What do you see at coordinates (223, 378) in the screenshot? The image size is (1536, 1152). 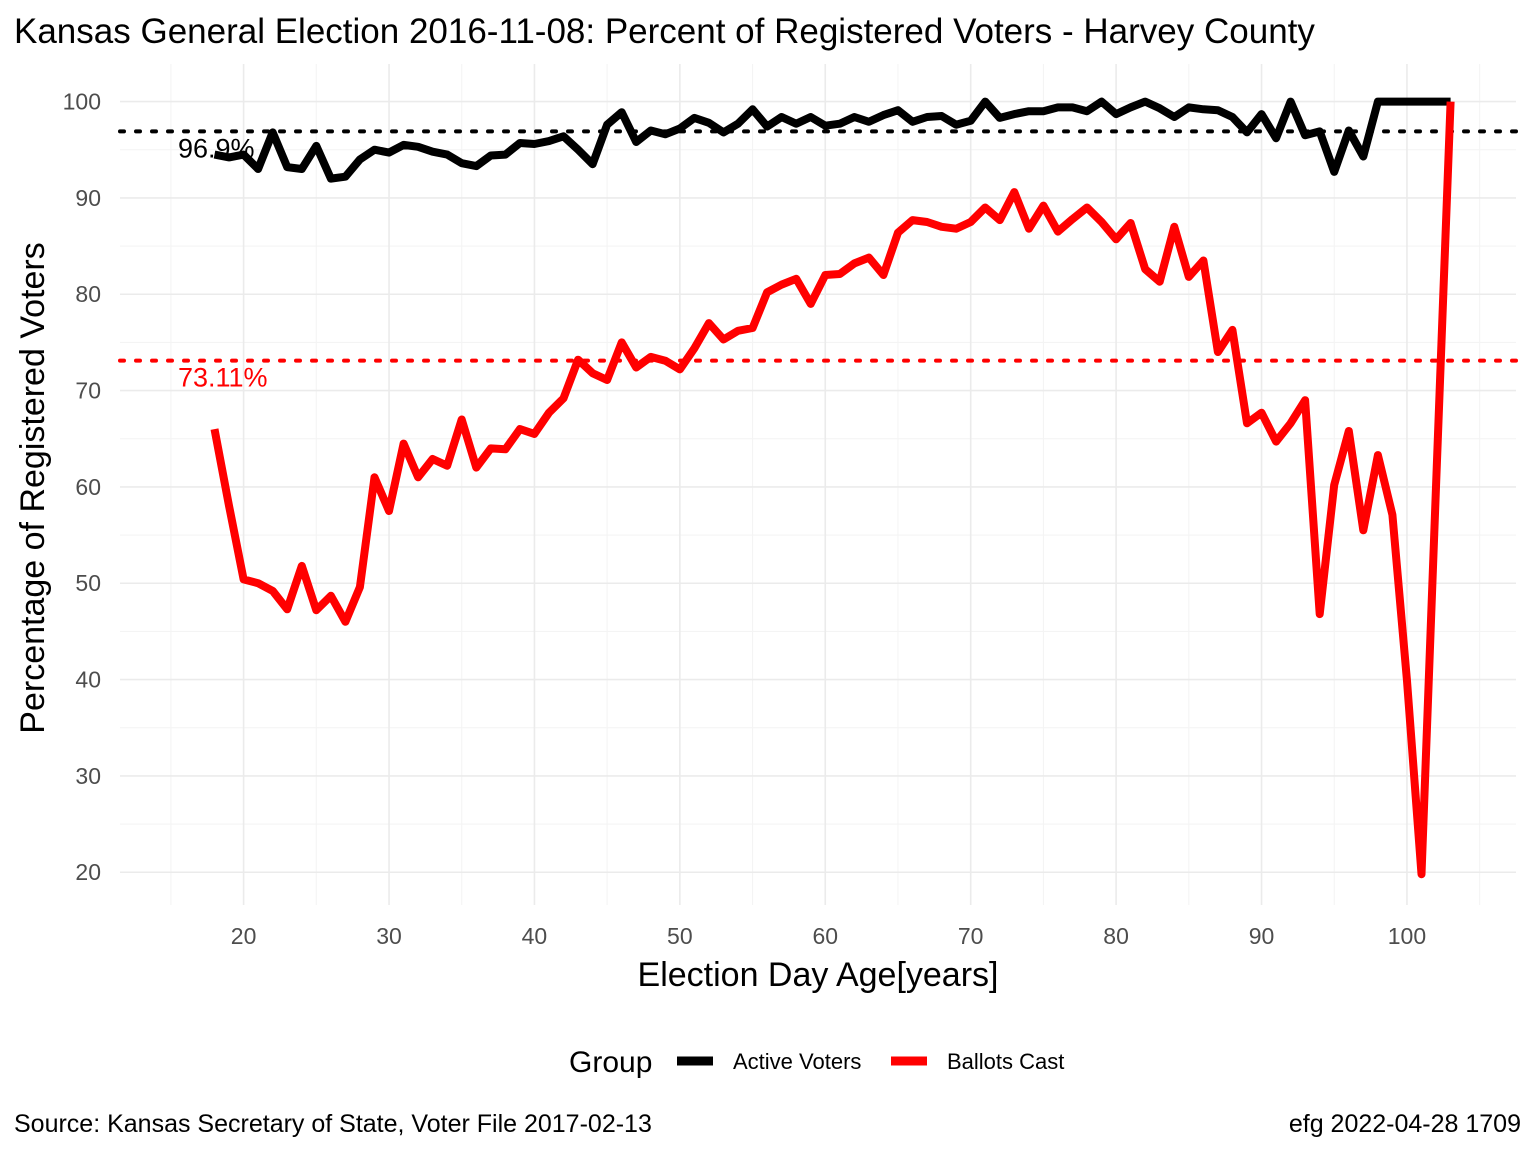 I see `reference-label-2: 73.11%` at bounding box center [223, 378].